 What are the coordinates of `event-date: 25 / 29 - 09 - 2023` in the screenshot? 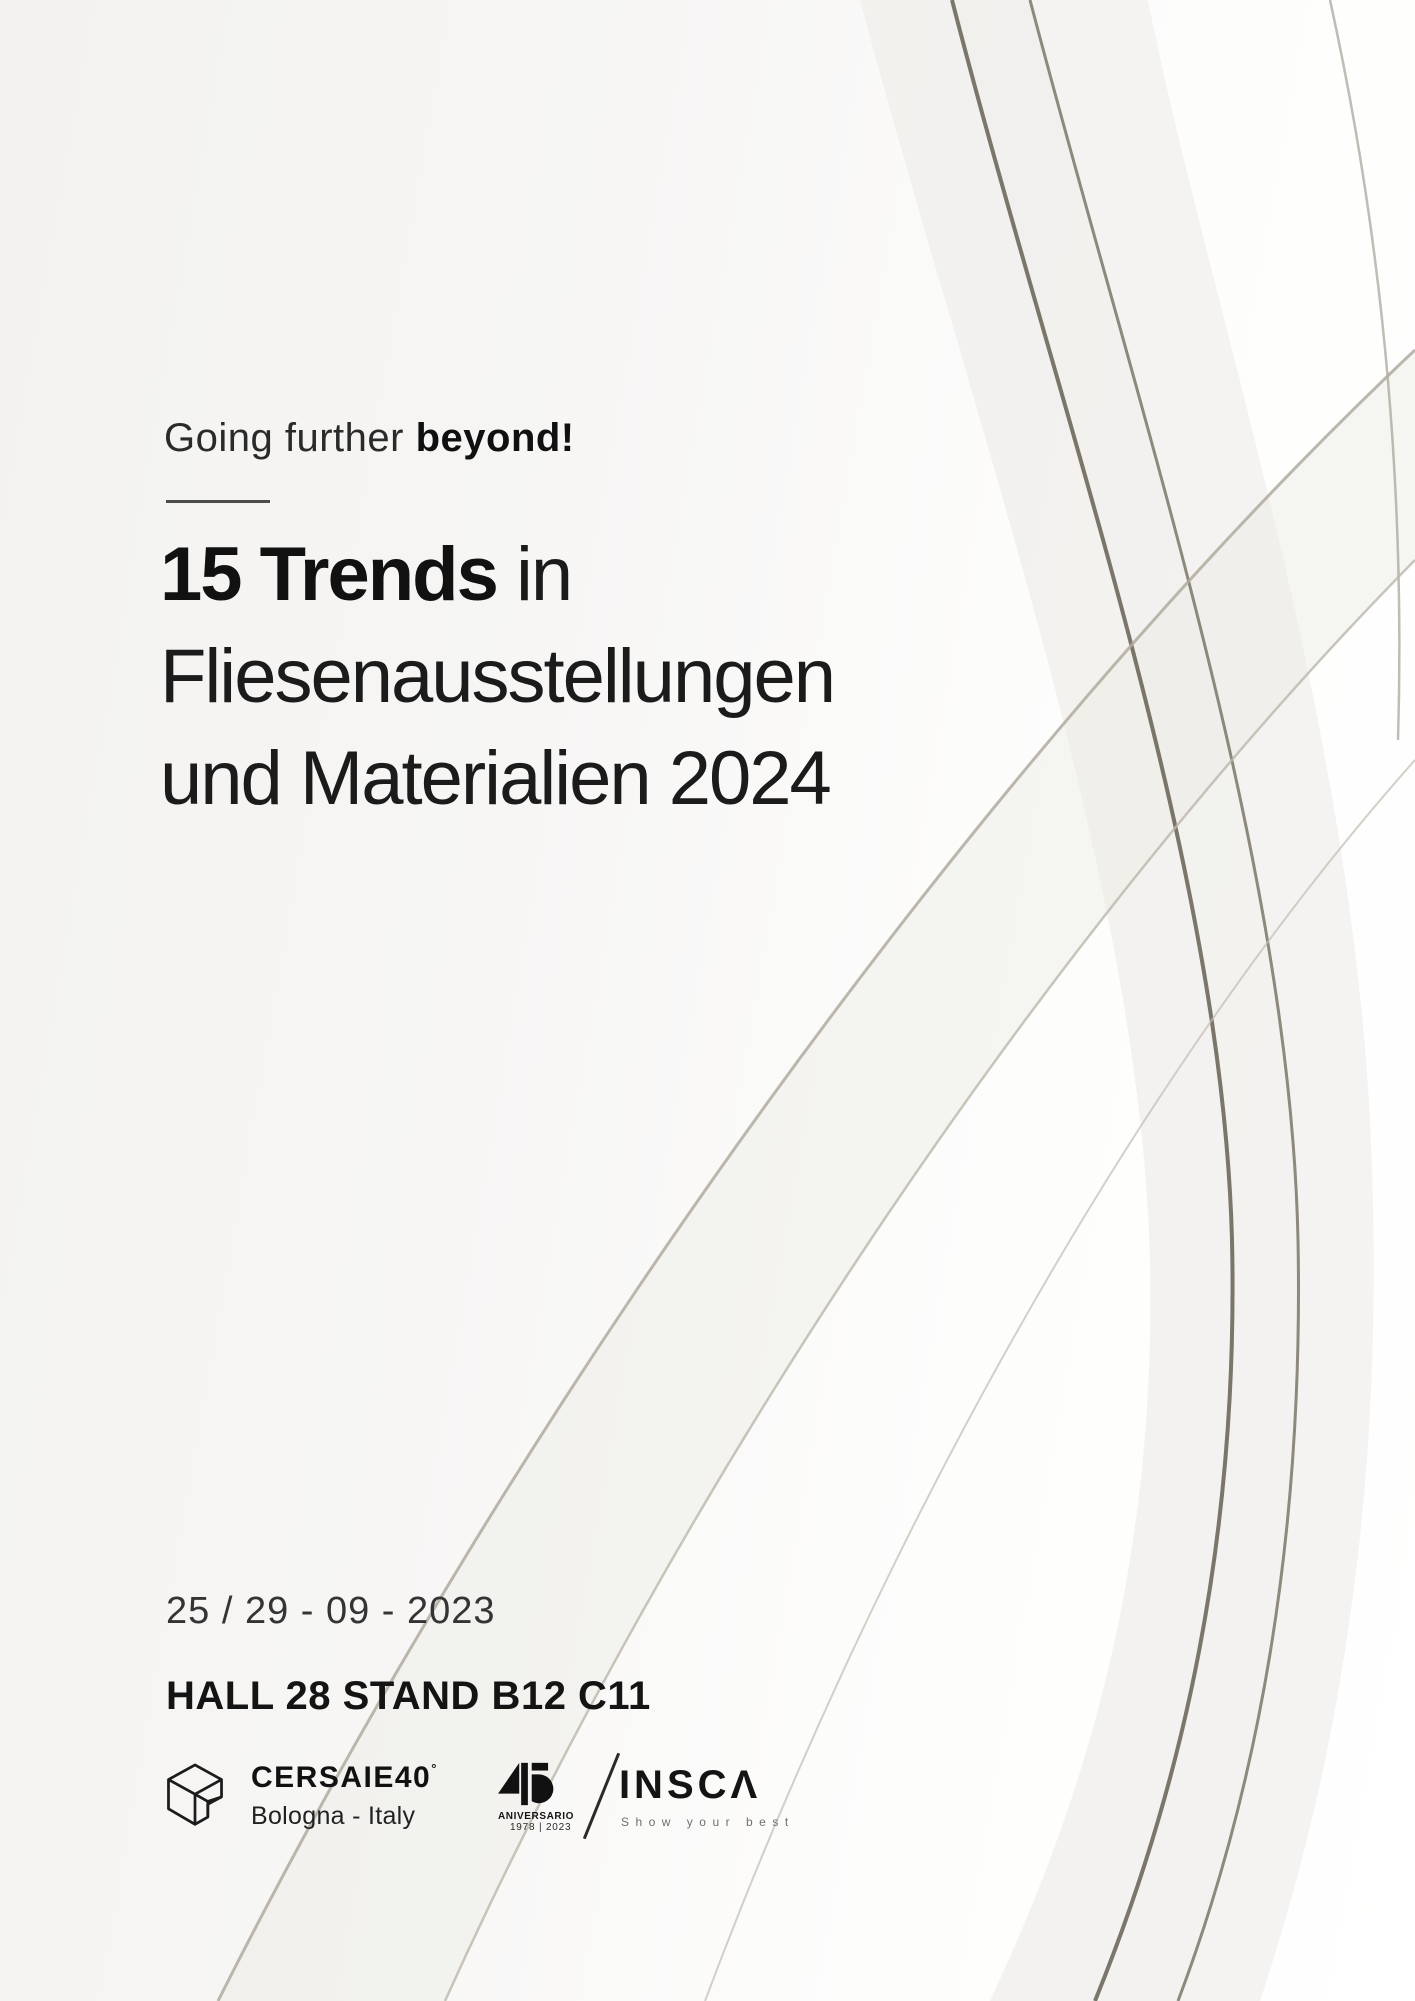 It's located at (331, 1611).